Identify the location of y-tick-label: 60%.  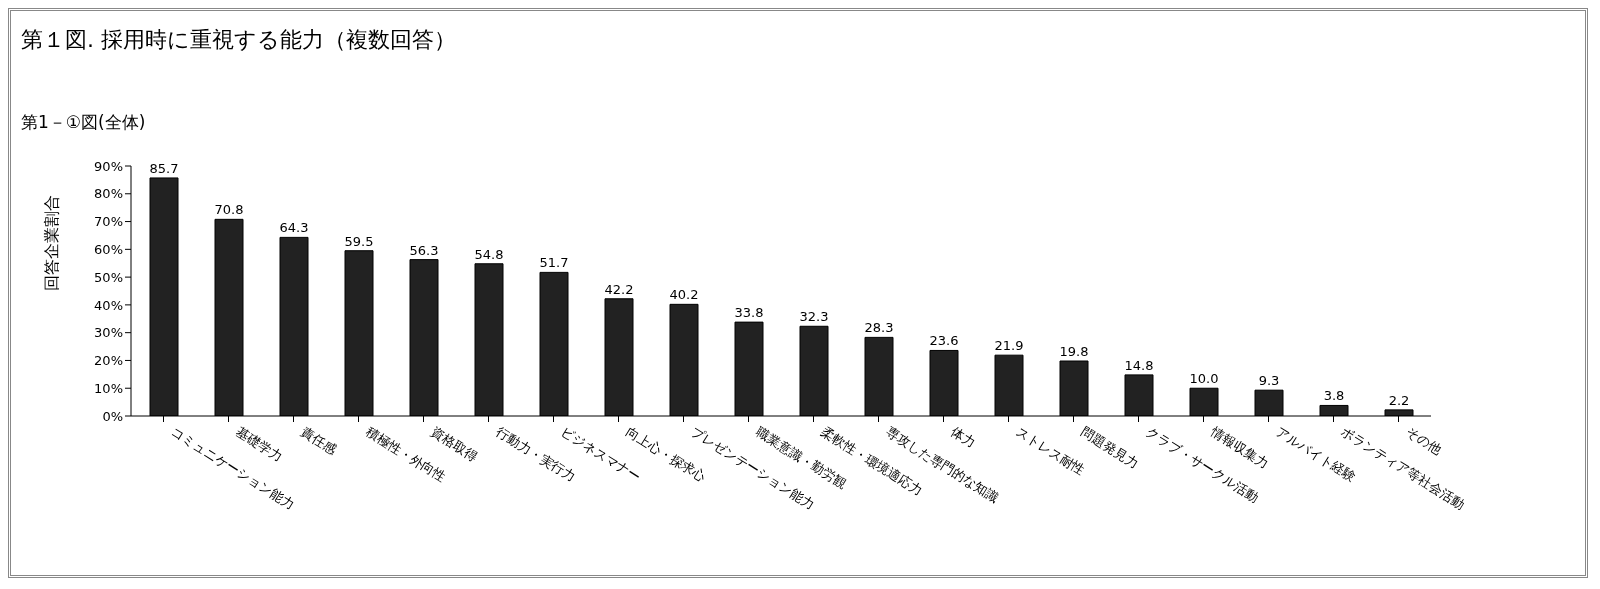
(108, 249).